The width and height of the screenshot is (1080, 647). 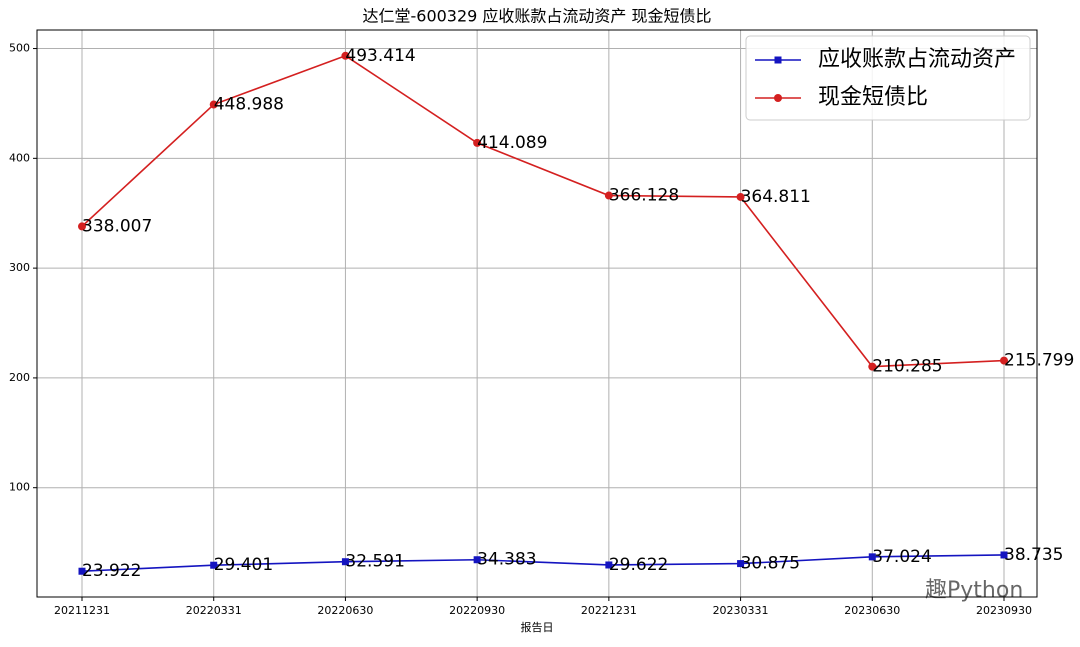 I want to click on x-tick-label: 20230630, so click(x=872, y=610).